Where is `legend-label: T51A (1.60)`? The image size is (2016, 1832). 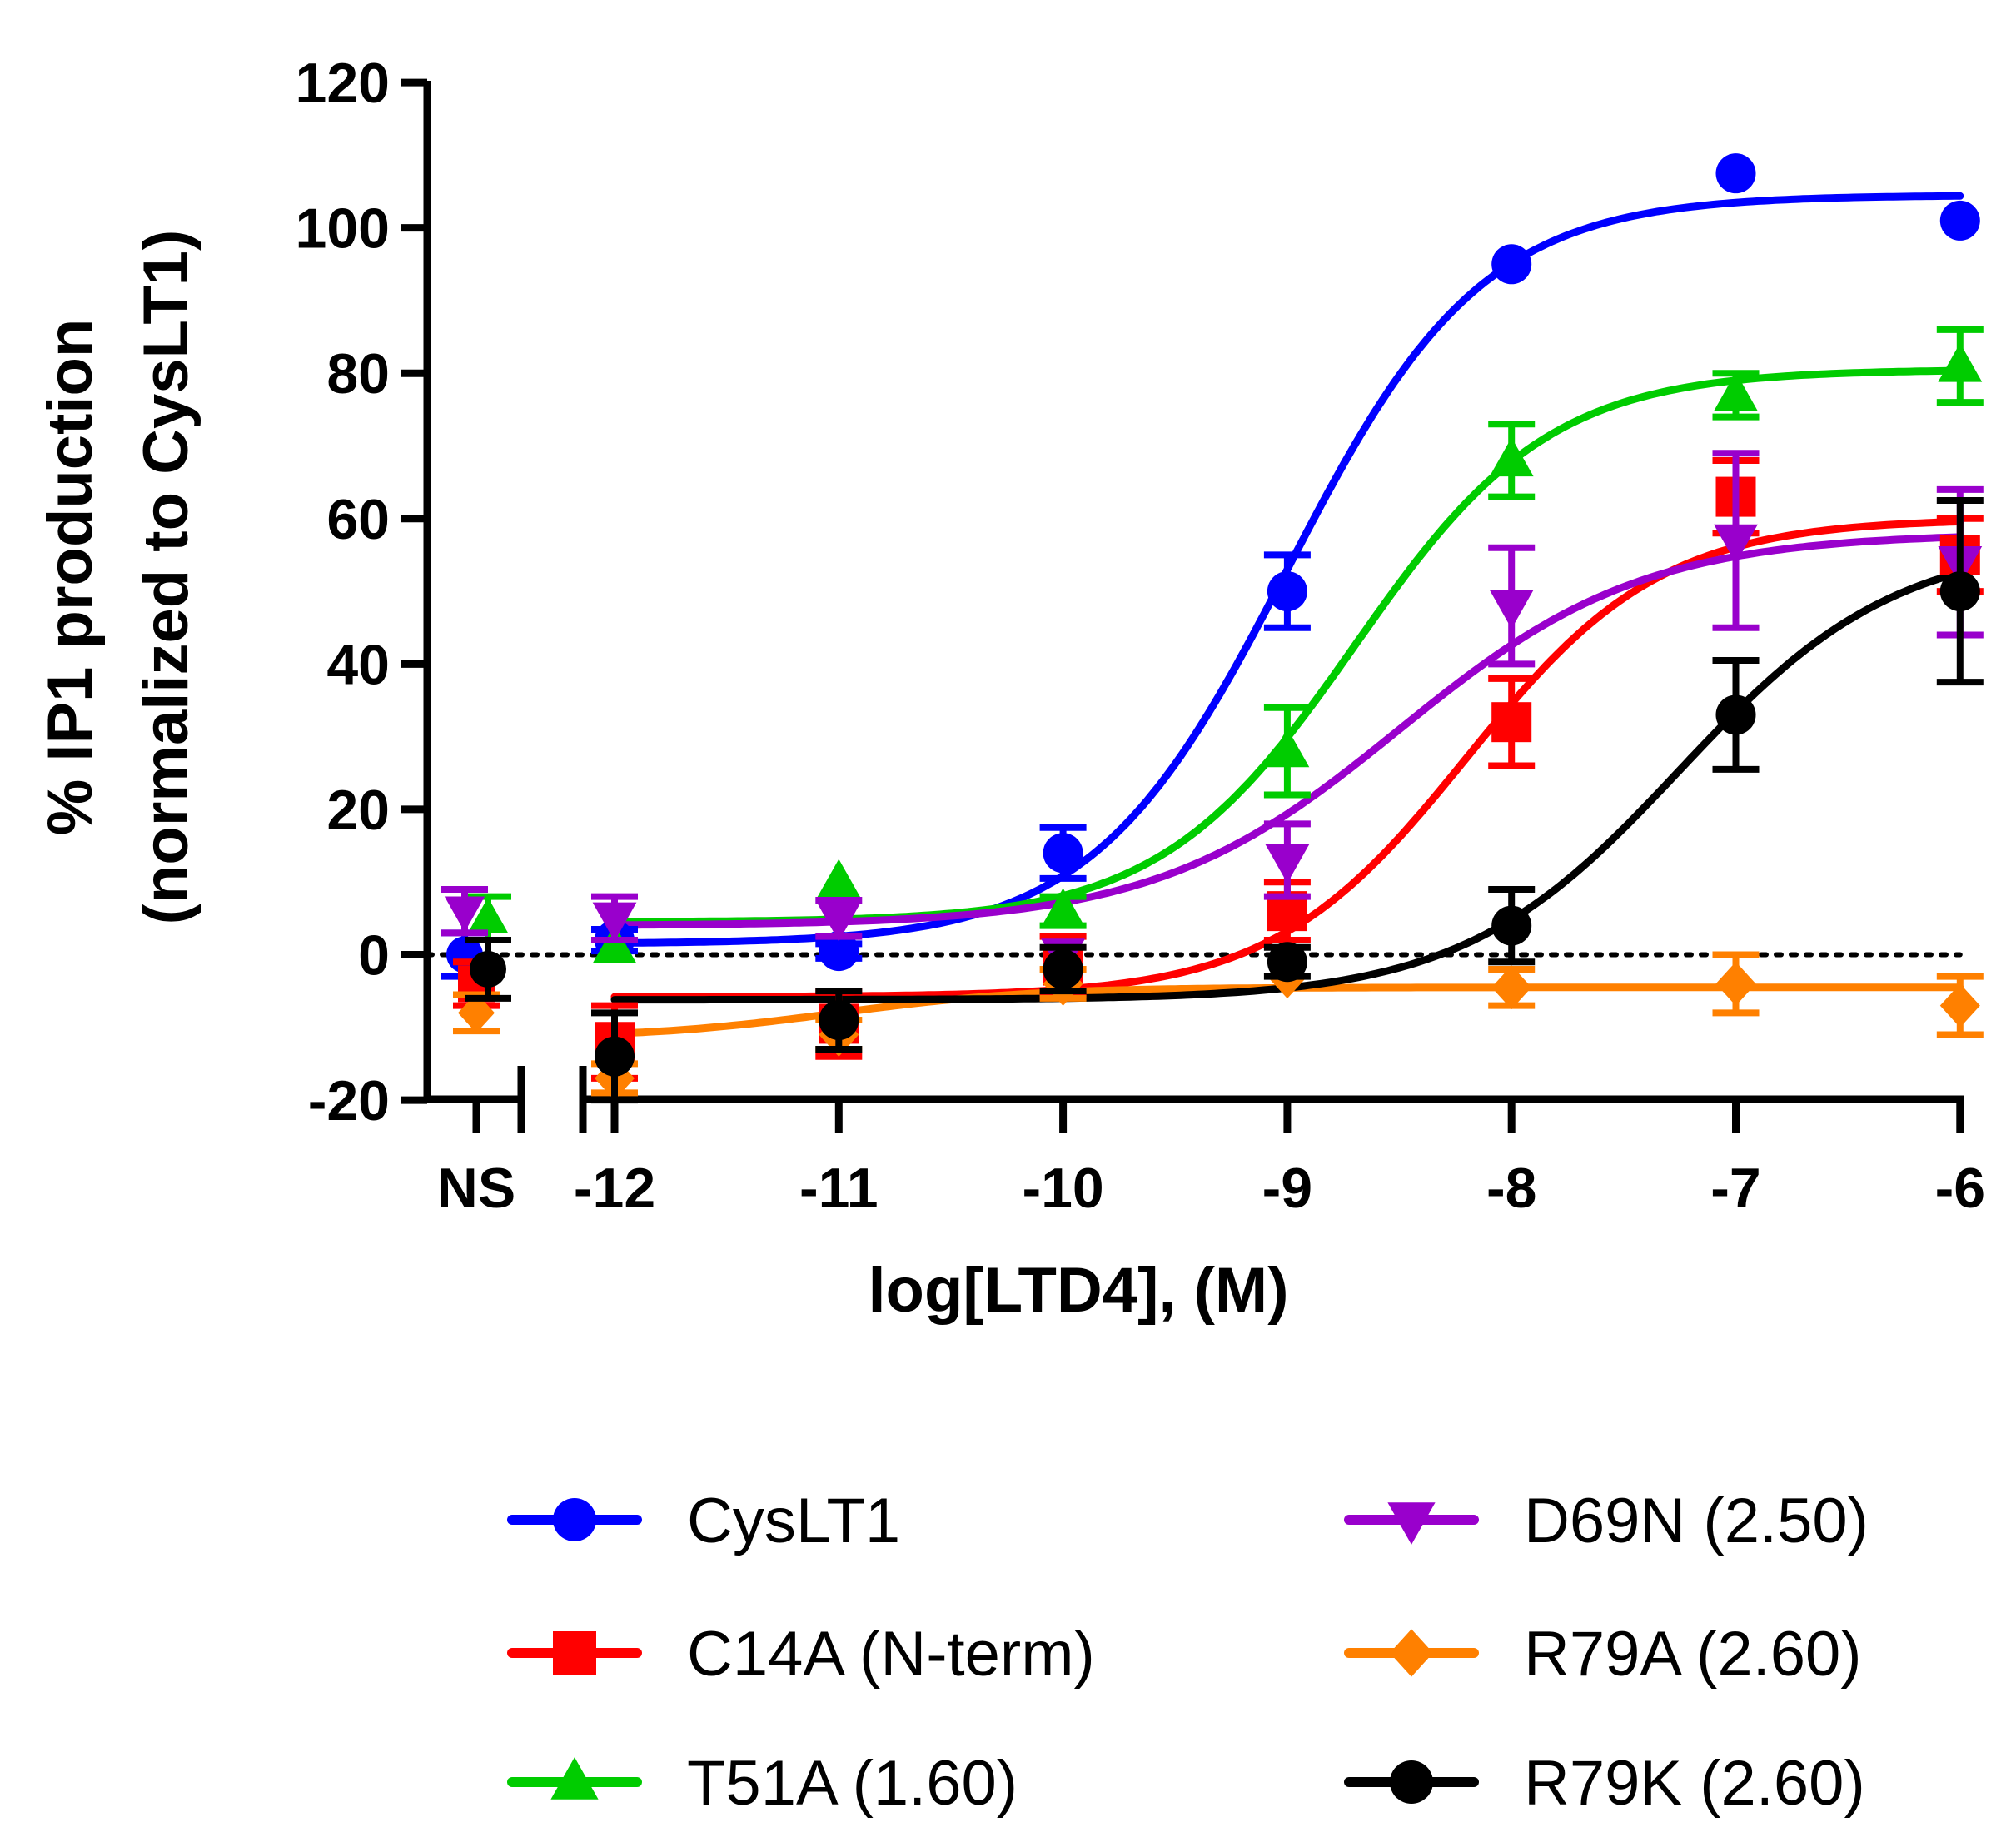 legend-label: T51A (1.60) is located at coordinates (853, 1783).